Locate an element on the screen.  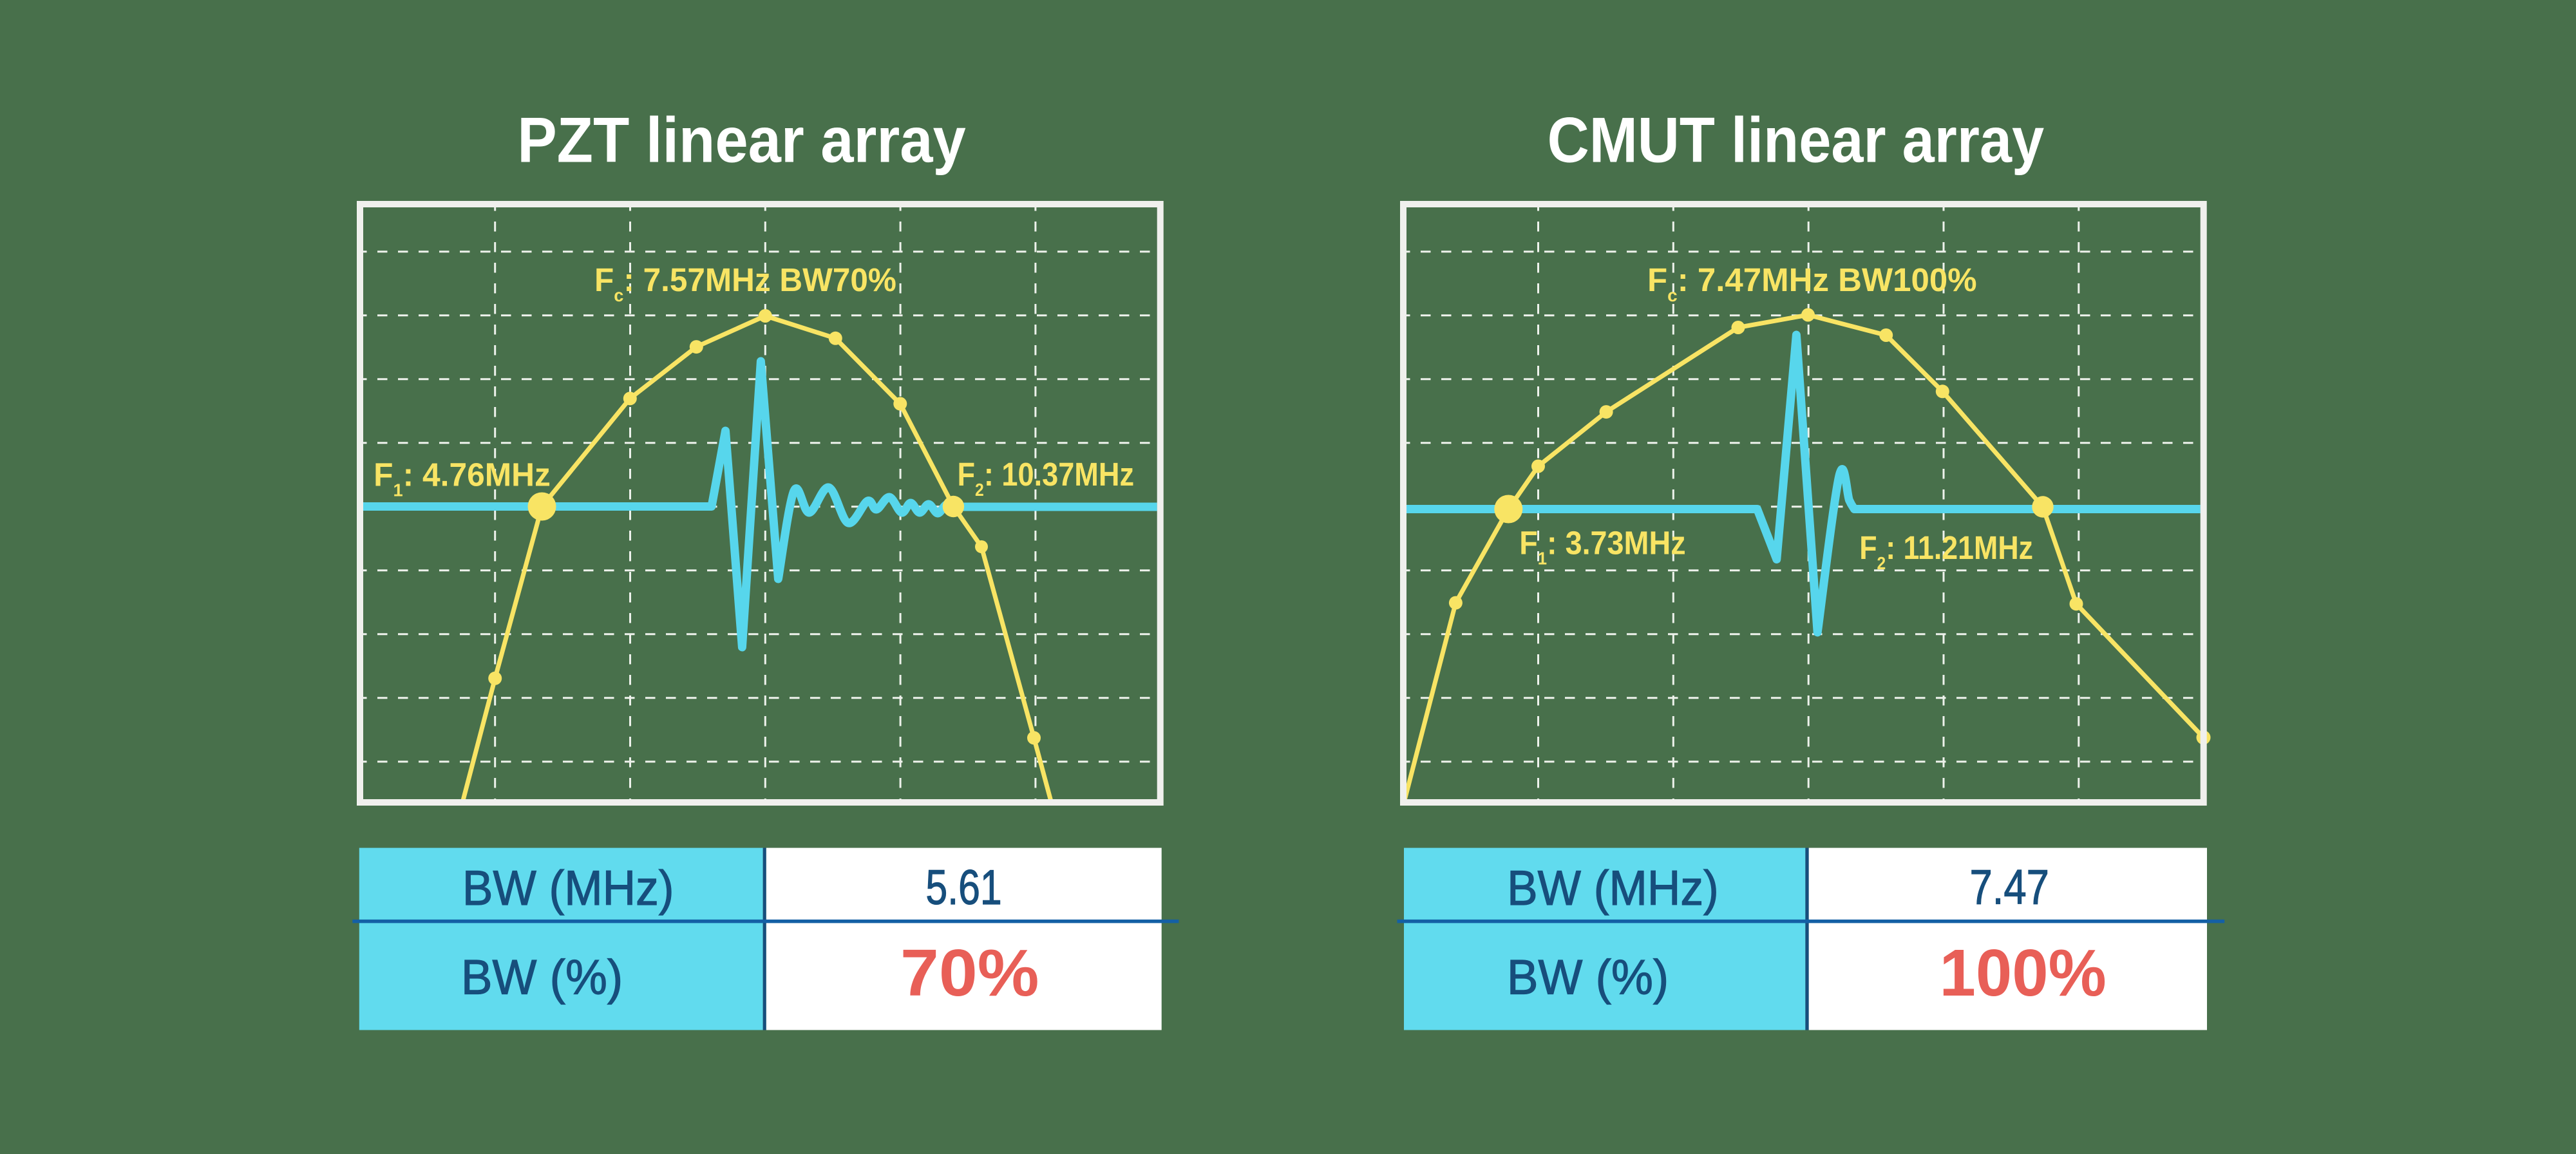
svg-text: PZT linear array is located at coordinates (742, 140).